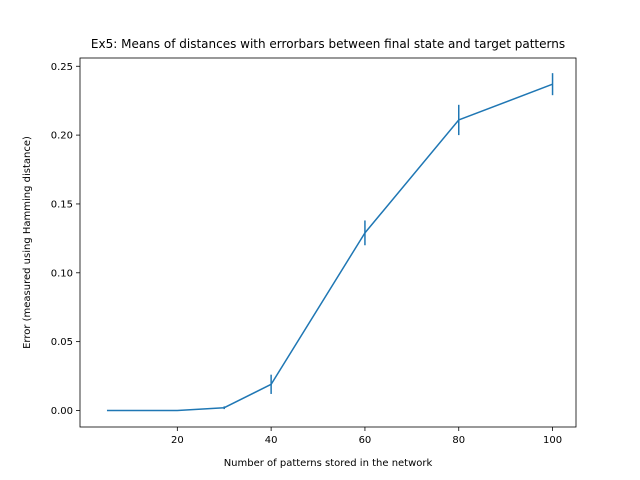 This screenshot has height=480, width=640. I want to click on y-axis-ticks: 0.00 0.05 0.10 0.15 0.20 0.25, so click(65, 239).